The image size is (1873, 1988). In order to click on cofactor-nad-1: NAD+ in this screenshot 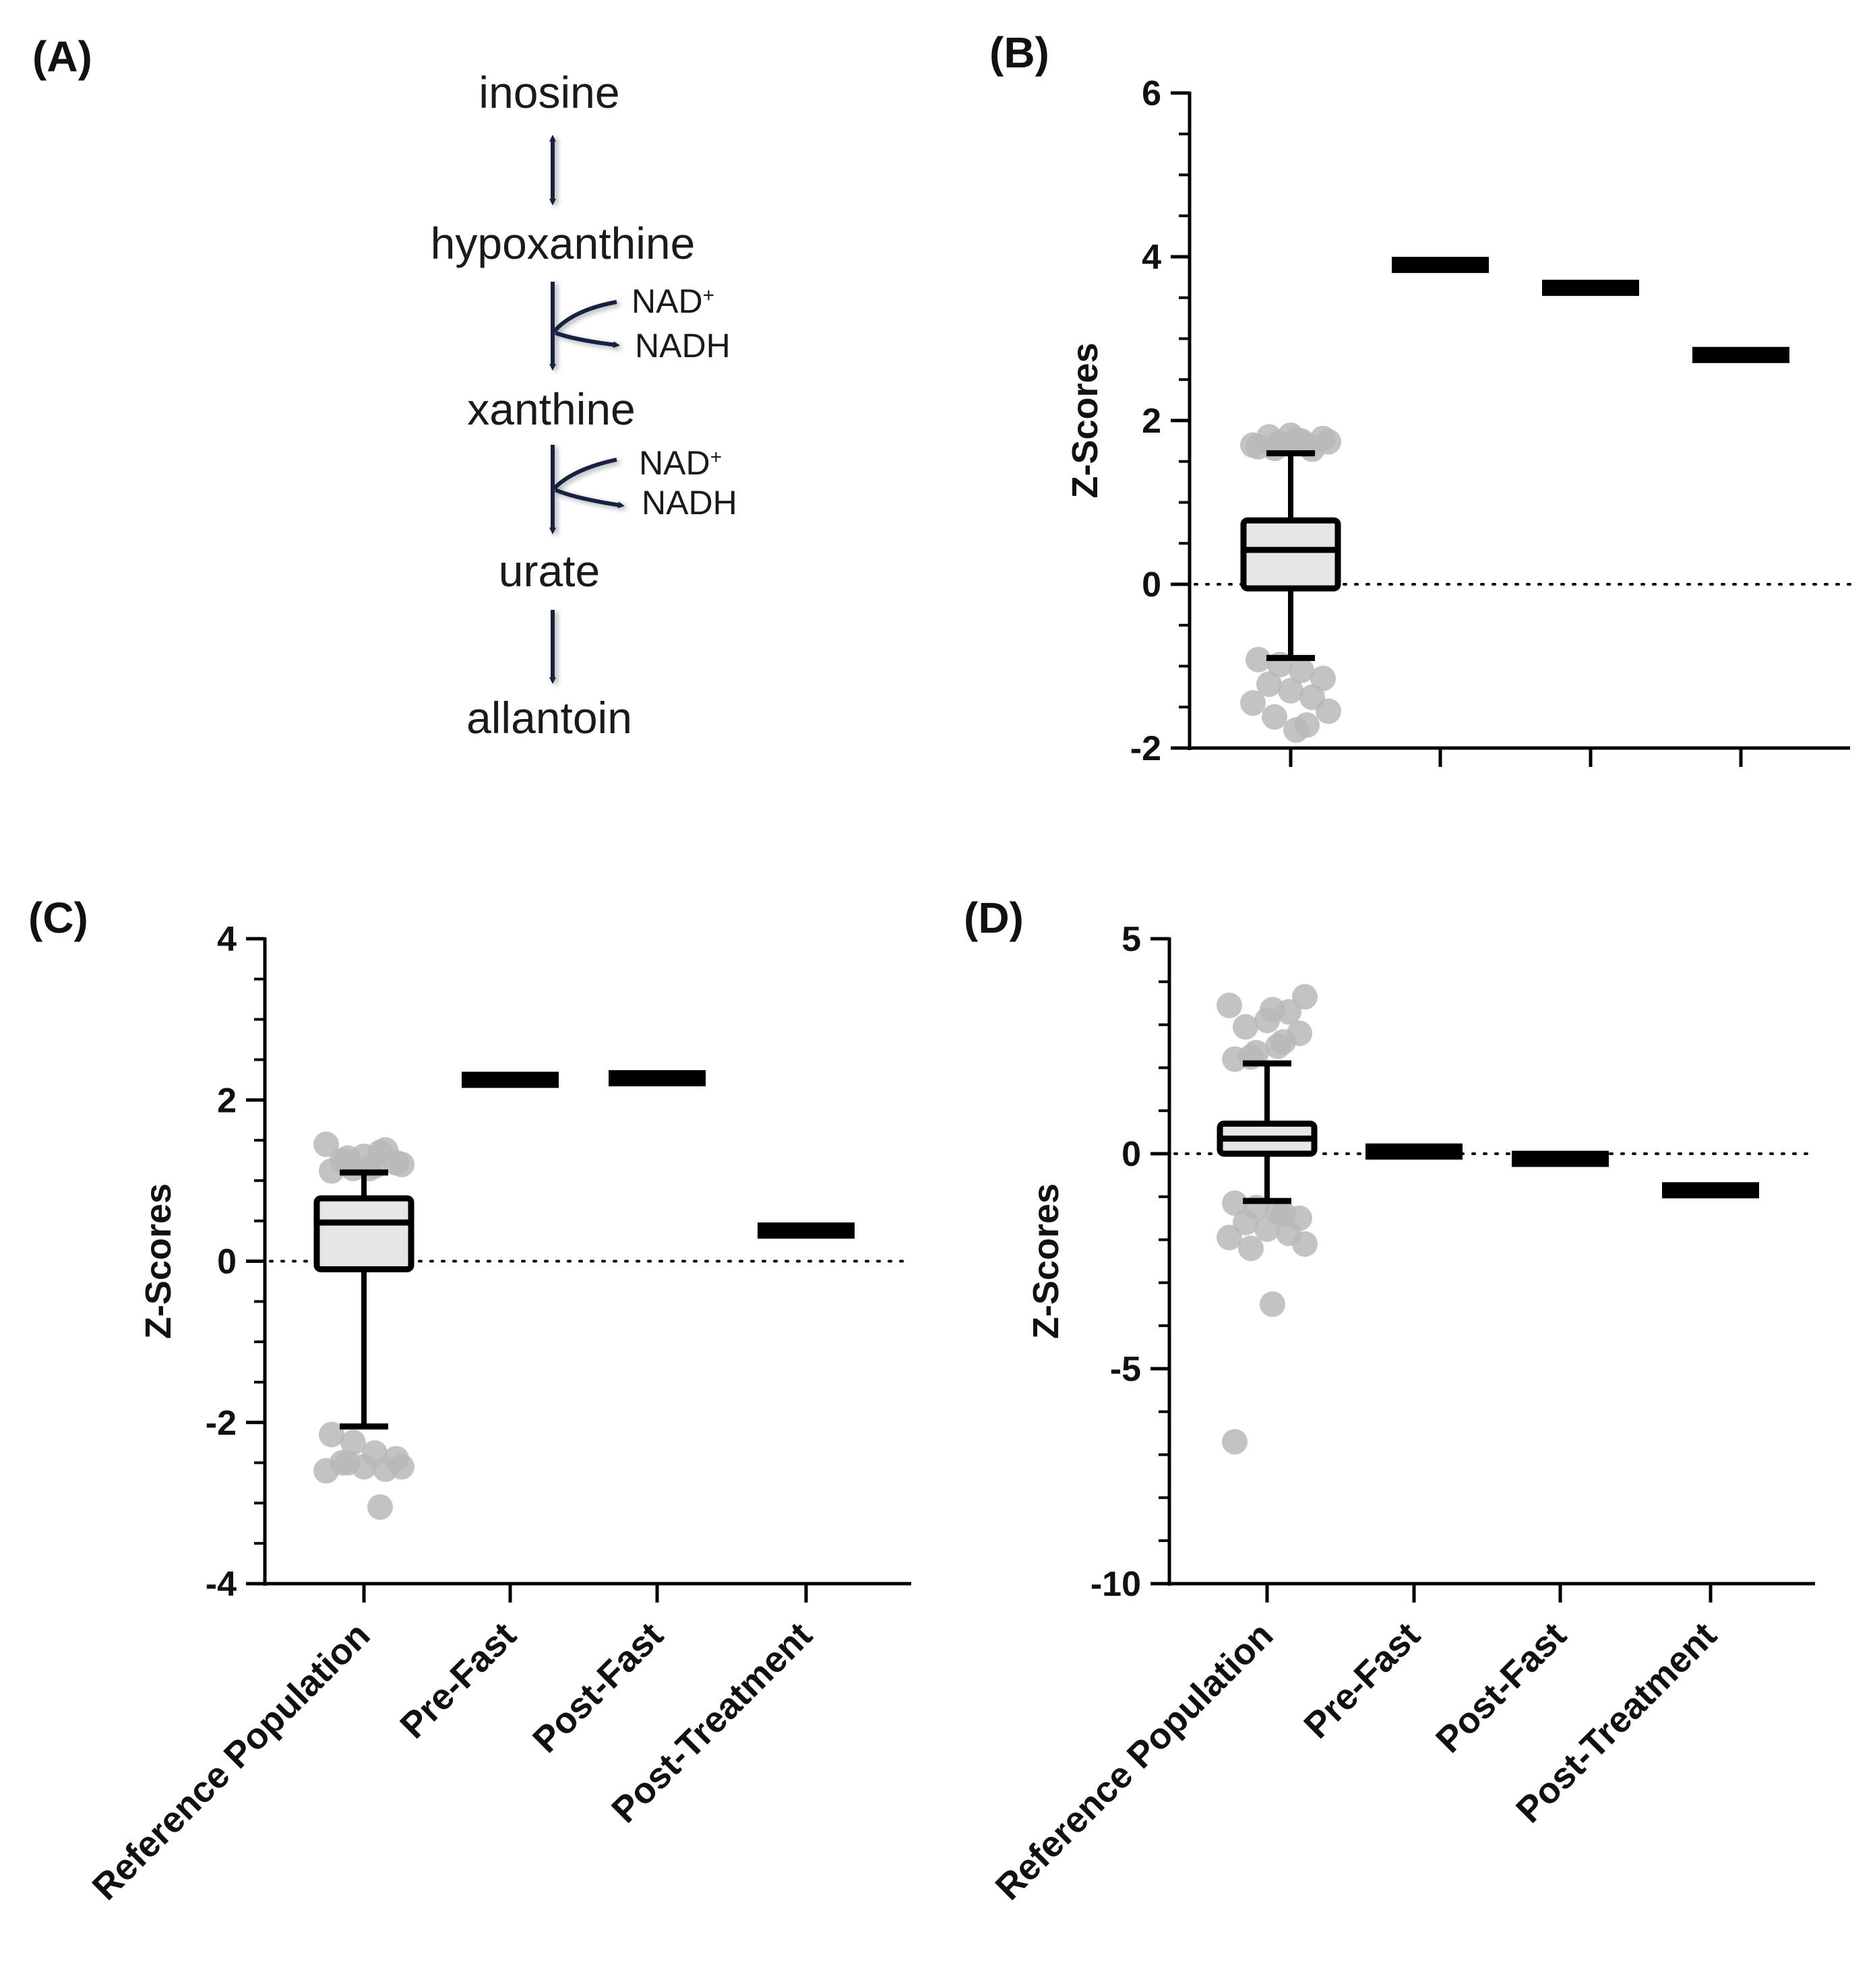, I will do `click(673, 301)`.